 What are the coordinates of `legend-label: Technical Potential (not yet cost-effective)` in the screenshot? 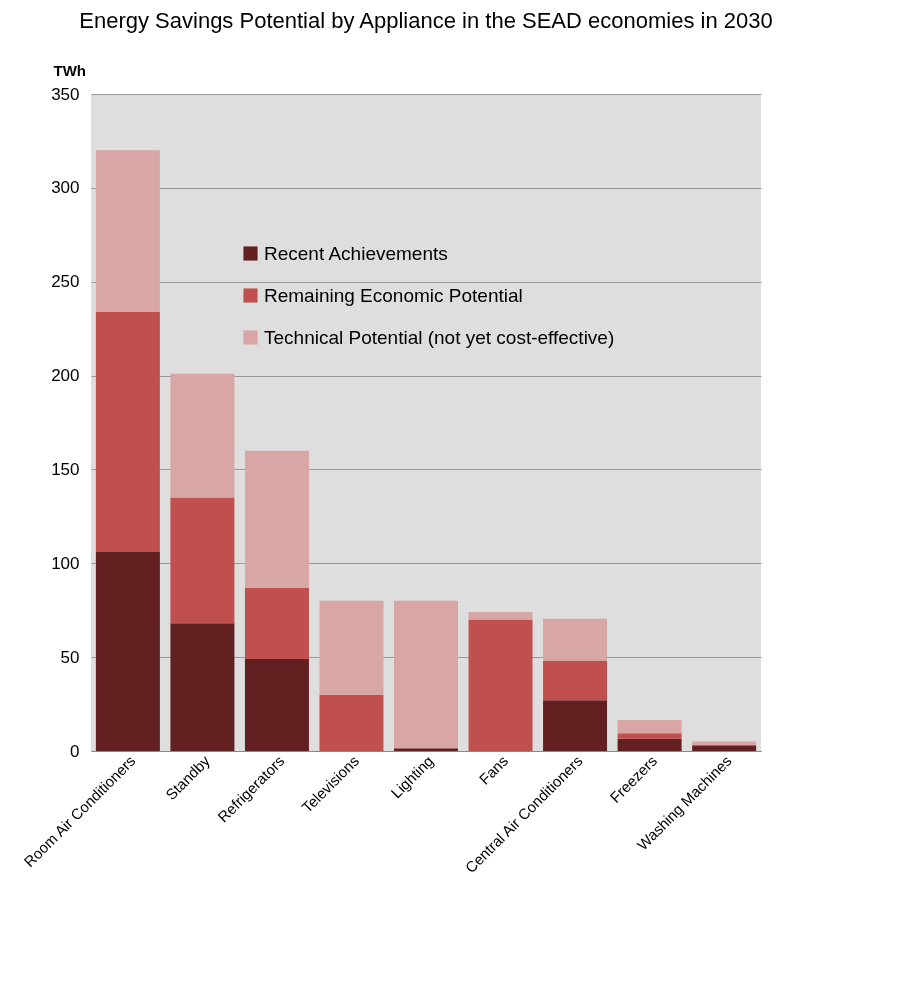 It's located at (439, 337).